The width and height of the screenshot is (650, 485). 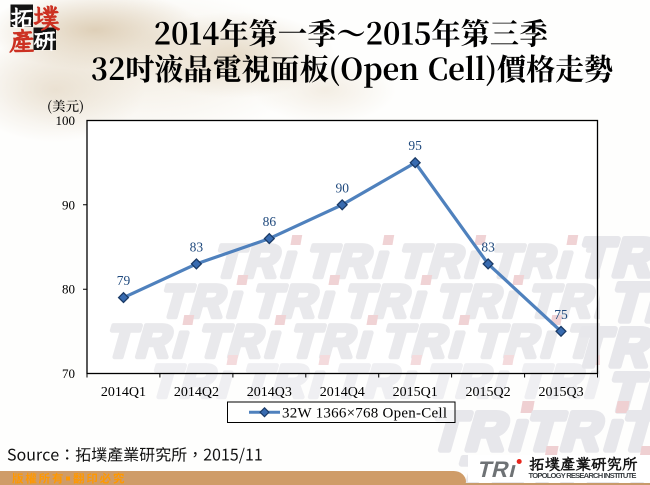 I want to click on svg-text: 2015Q2, so click(x=488, y=392).